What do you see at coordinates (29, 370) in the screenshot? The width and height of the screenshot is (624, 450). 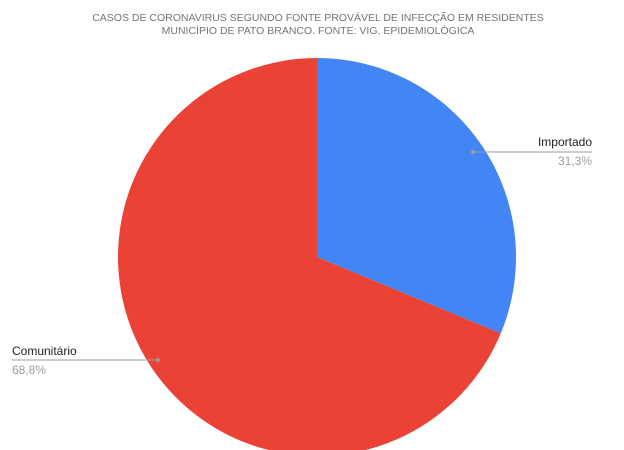 I see `slice-percent-comunitario: 68,8%` at bounding box center [29, 370].